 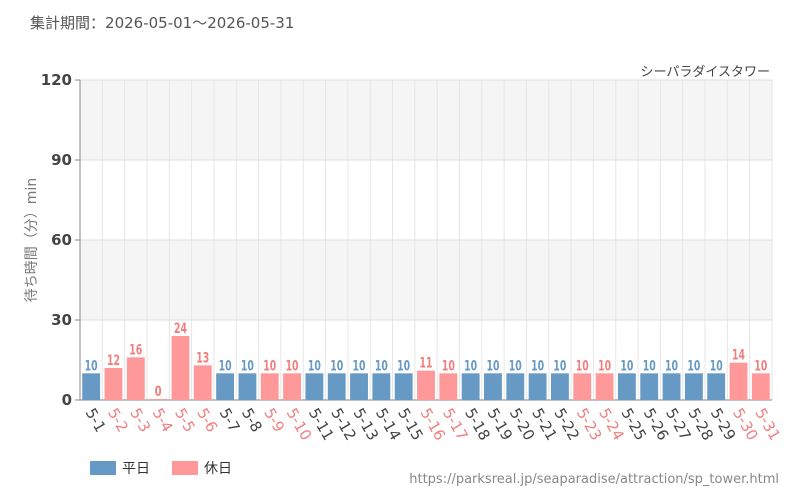 I want to click on bar-value-label: 11, so click(x=426, y=364).